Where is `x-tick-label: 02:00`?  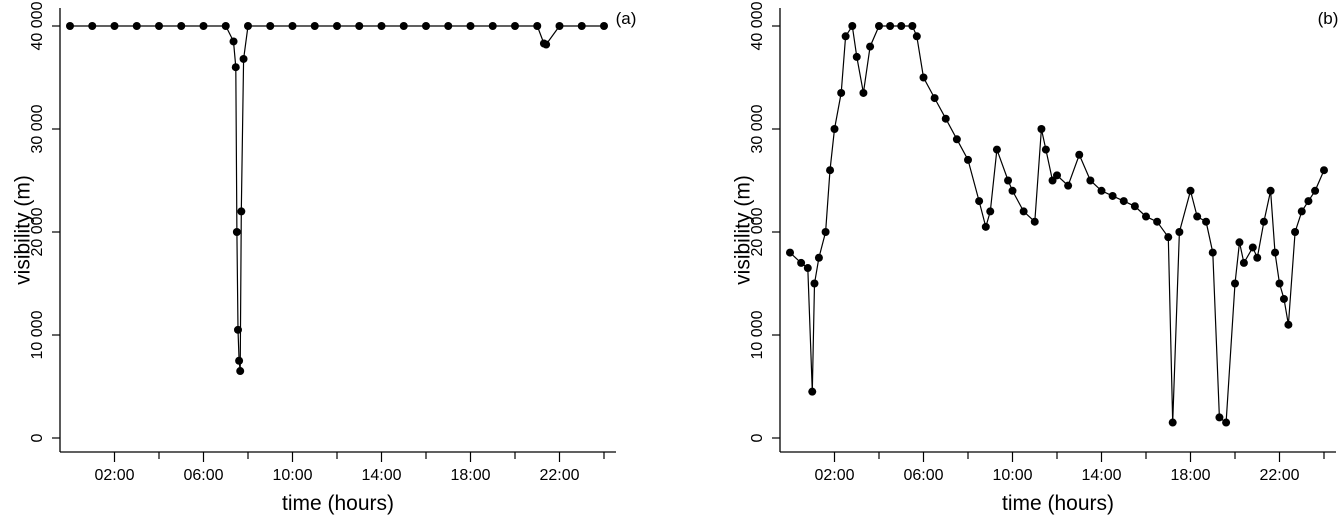
x-tick-label: 02:00 is located at coordinates (114, 475).